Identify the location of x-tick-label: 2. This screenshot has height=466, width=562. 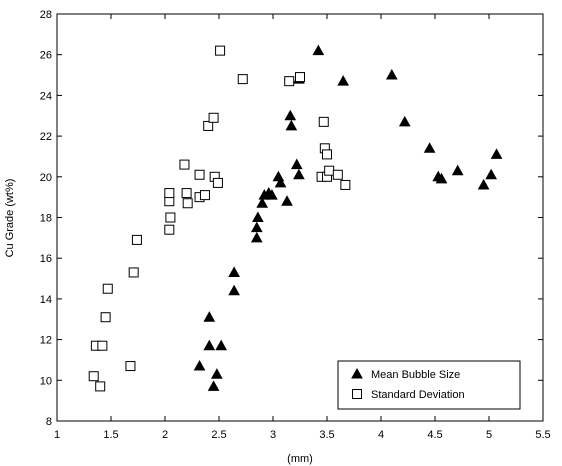
(165, 435).